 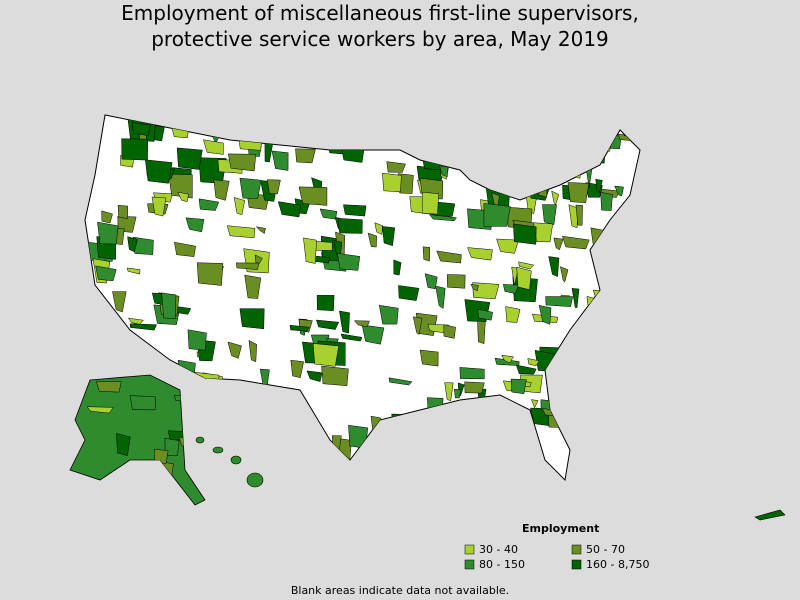 I want to click on legend-label: 160 - 8,750, so click(x=617, y=564).